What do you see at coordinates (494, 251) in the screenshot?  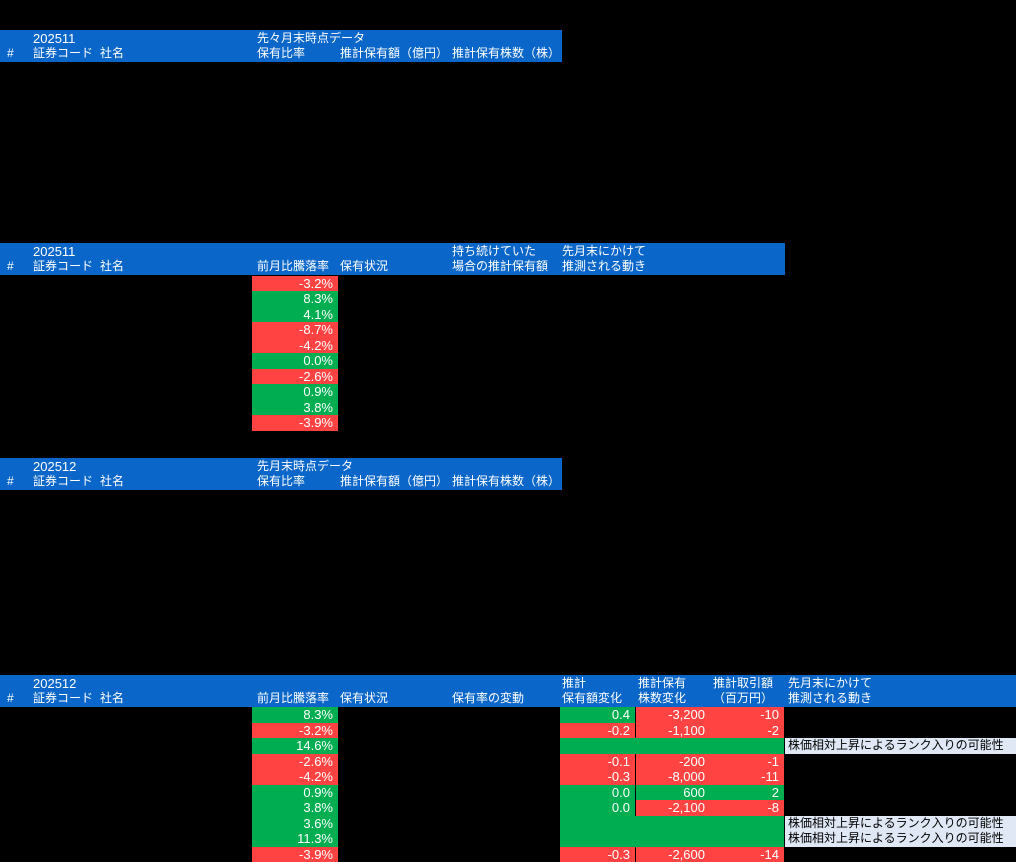 I see `col-header-hold-line1: 持ち続けていた` at bounding box center [494, 251].